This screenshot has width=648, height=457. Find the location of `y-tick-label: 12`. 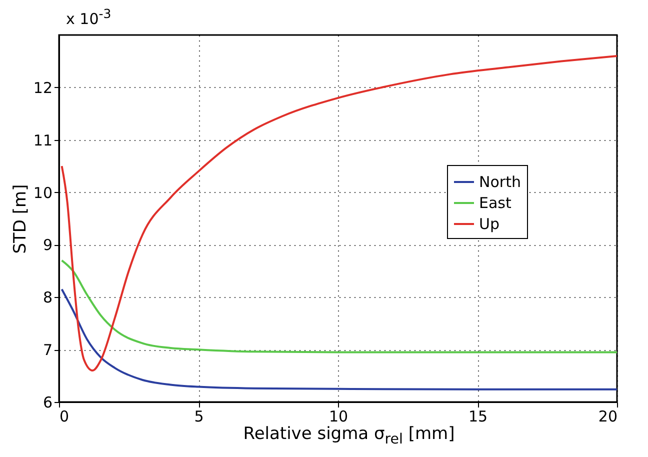

y-tick-label: 12 is located at coordinates (42, 87).